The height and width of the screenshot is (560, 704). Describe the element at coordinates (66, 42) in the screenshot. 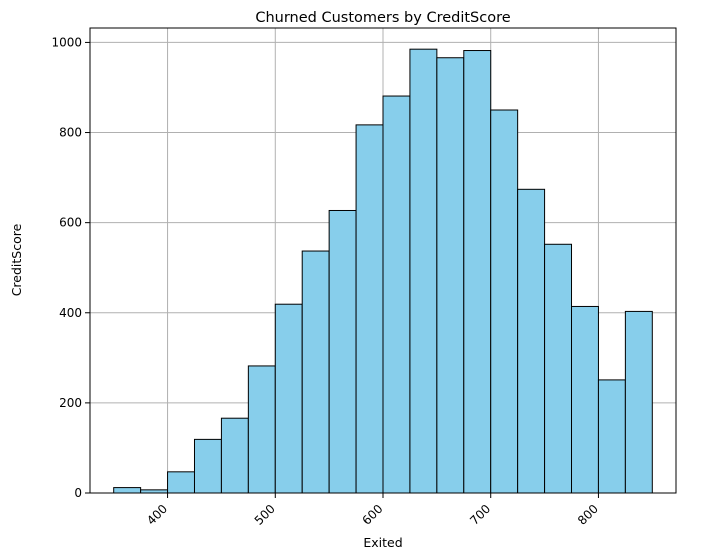

I see `y-tick-label: 1000` at that location.